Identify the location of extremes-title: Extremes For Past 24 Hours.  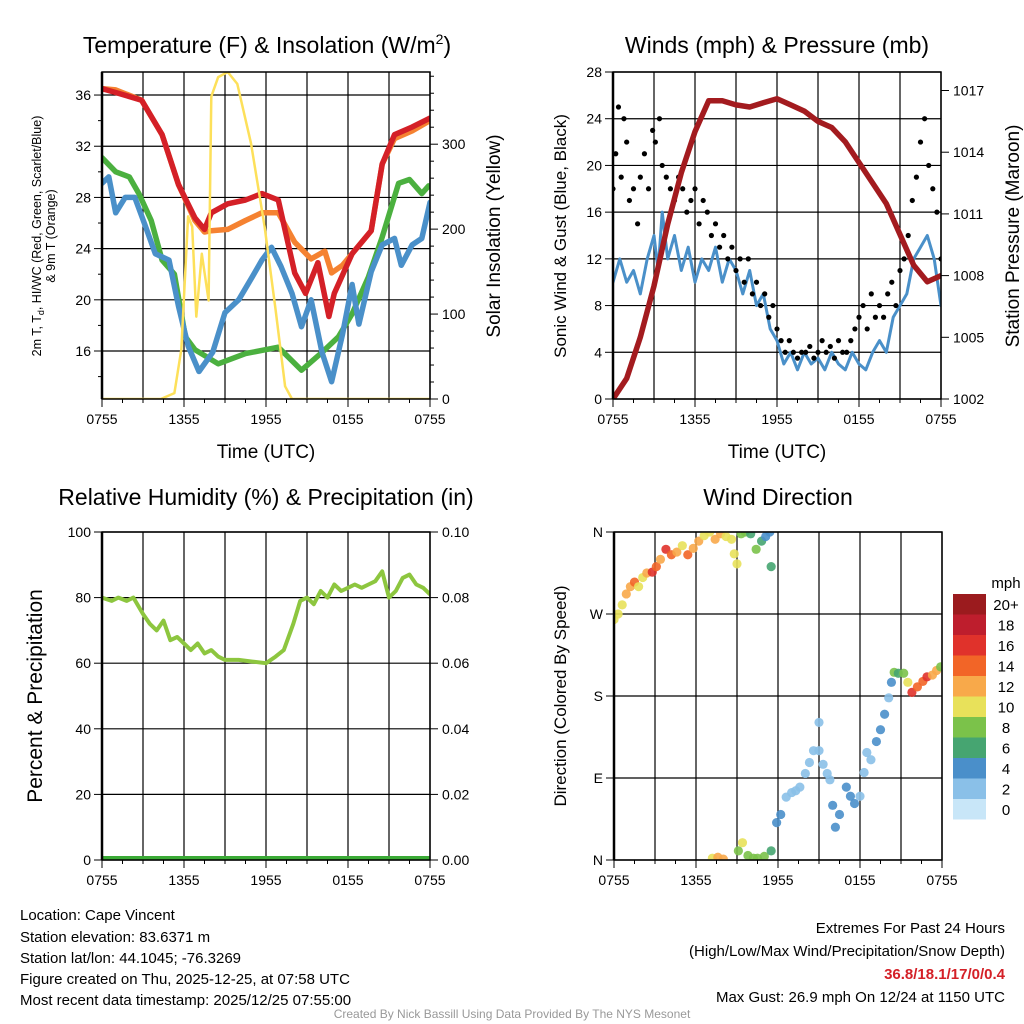
(910, 928).